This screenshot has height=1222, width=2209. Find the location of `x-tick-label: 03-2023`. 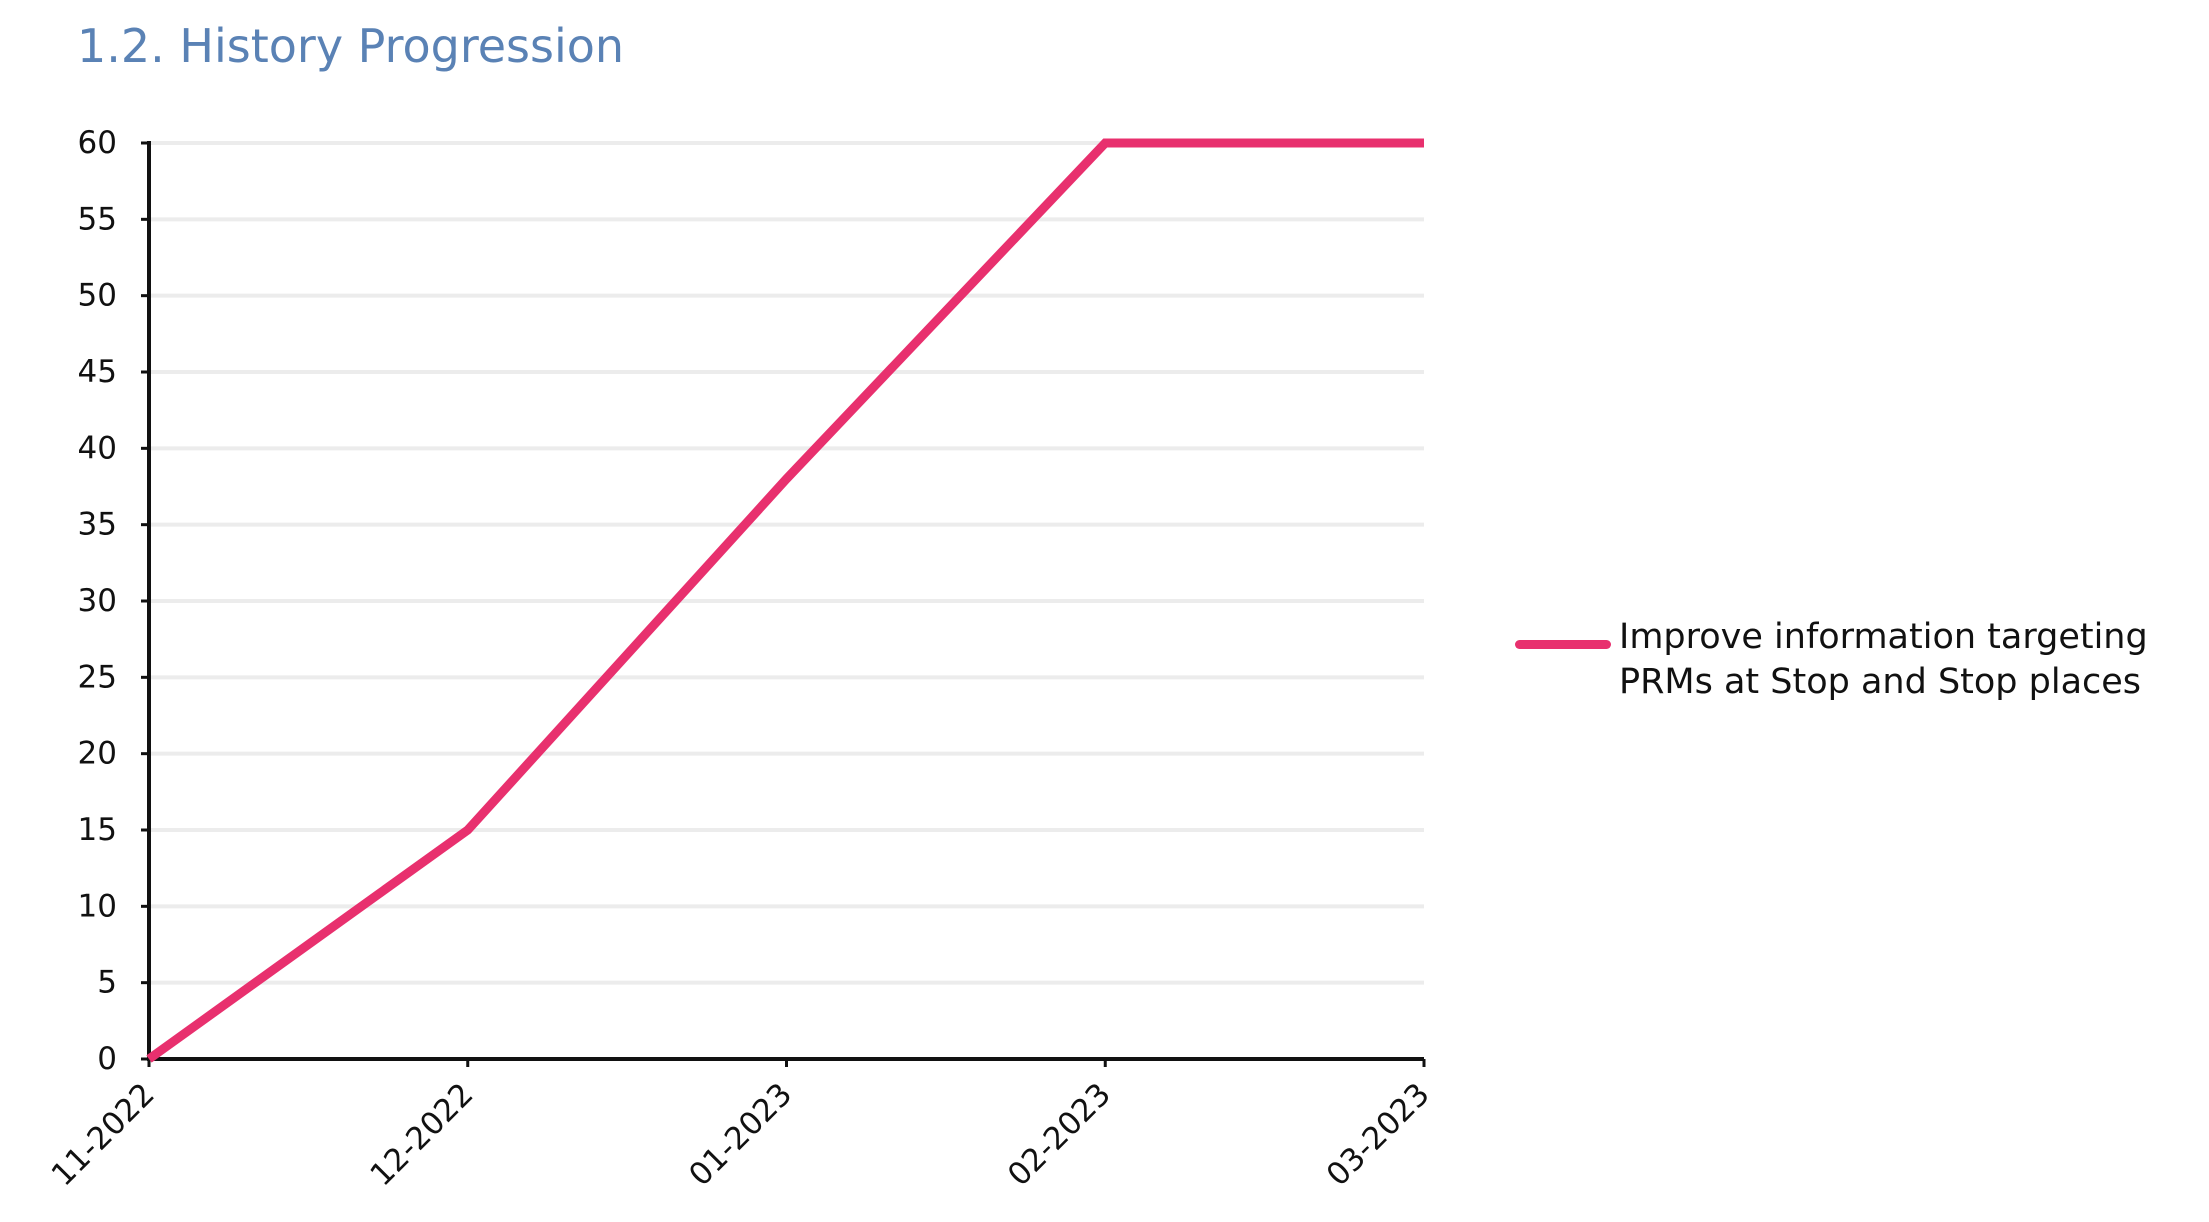

x-tick-label: 03-2023 is located at coordinates (1378, 1134).